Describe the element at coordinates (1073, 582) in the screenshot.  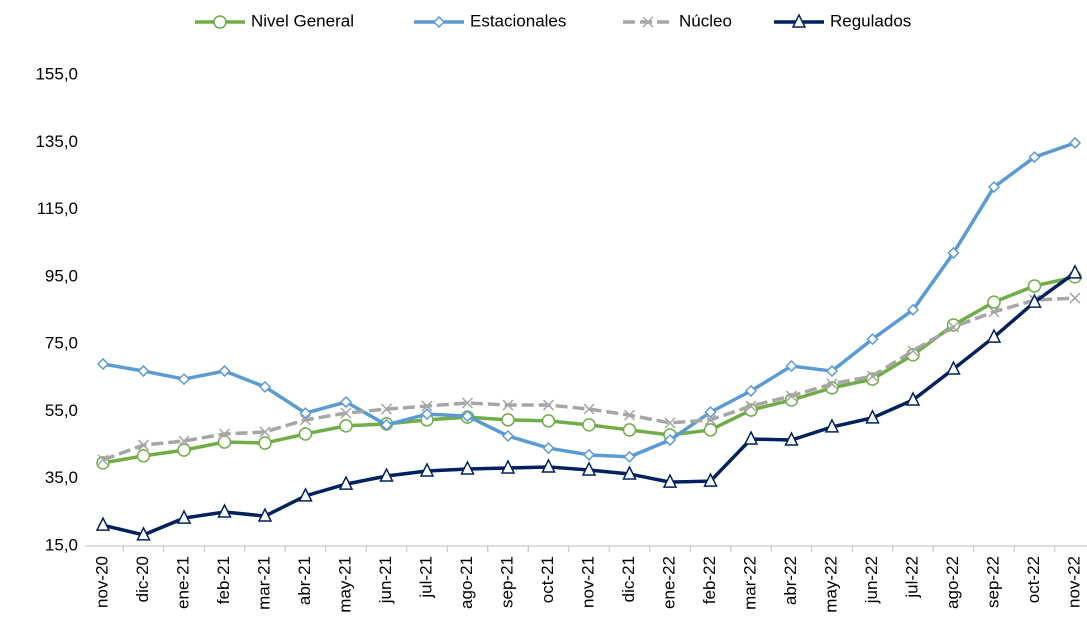
I see `x-tick-label: nov-22` at that location.